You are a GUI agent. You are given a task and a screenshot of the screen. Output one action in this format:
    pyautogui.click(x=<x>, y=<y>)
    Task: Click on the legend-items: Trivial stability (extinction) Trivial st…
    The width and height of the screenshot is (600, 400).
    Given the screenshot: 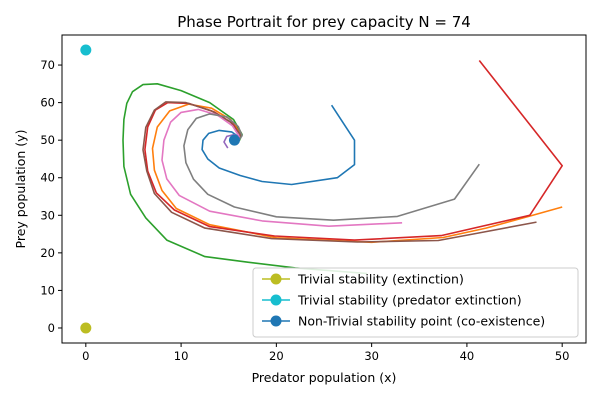 What is the action you would take?
    pyautogui.click(x=403, y=300)
    